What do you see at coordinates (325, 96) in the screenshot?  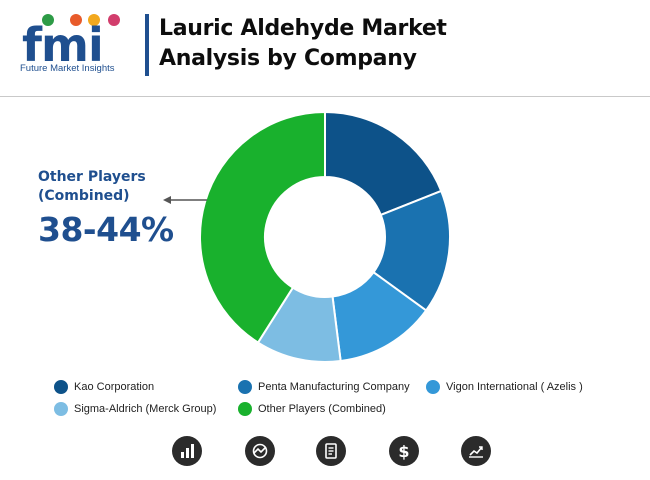 I see `header-rule` at bounding box center [325, 96].